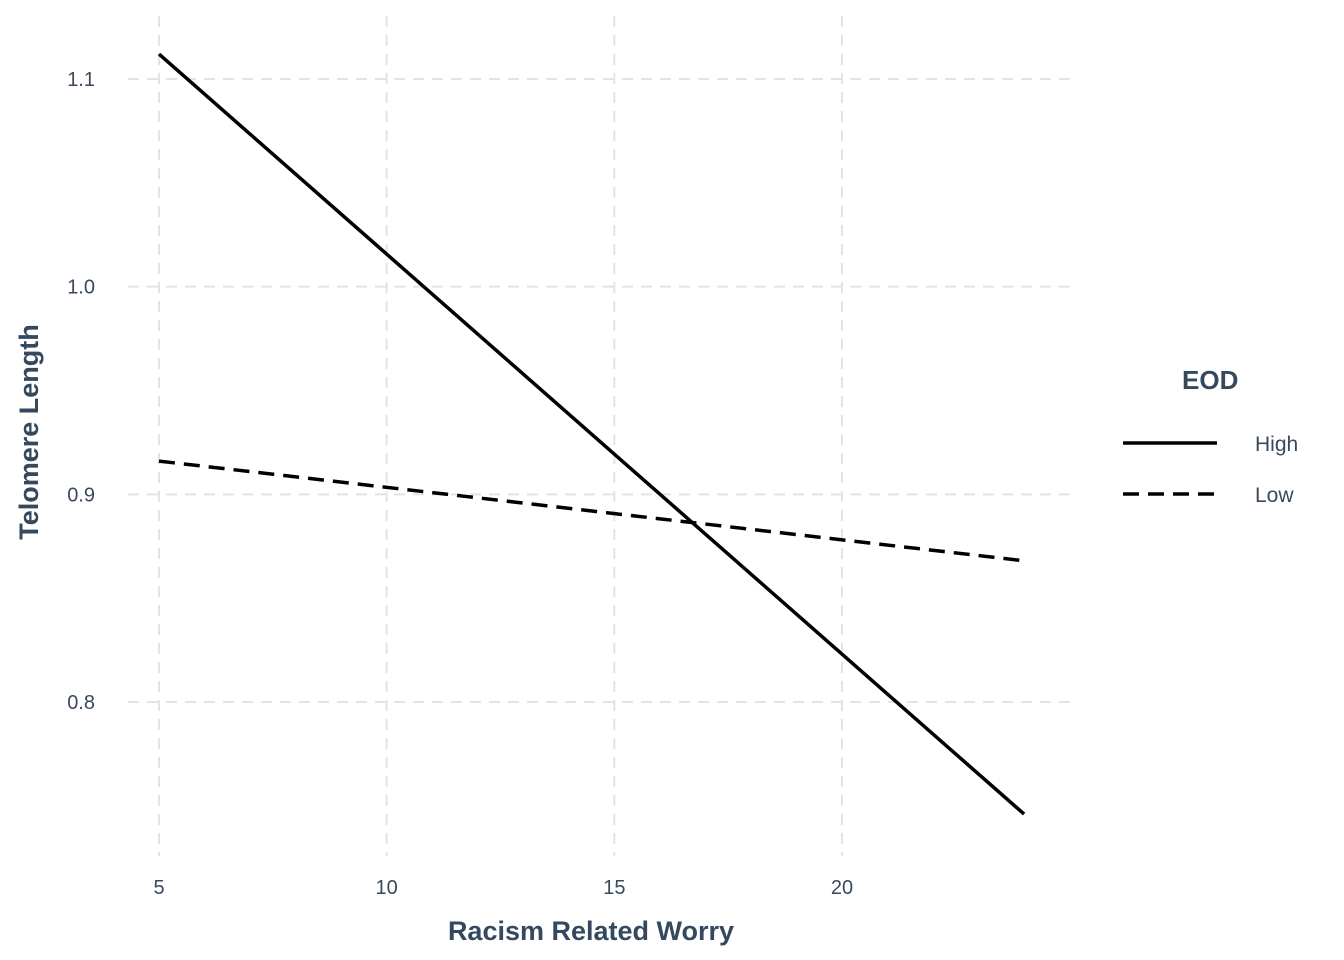 The image size is (1344, 960). Describe the element at coordinates (81, 495) in the screenshot. I see `y-tick-label: 0.9` at that location.